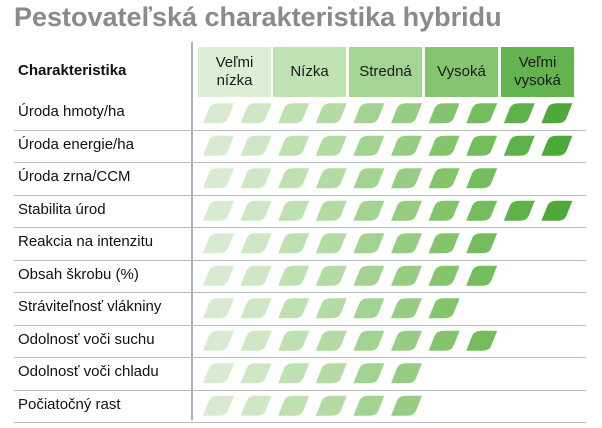 The height and width of the screenshot is (428, 602). I want to click on level-header-label: Vysoká, so click(461, 71).